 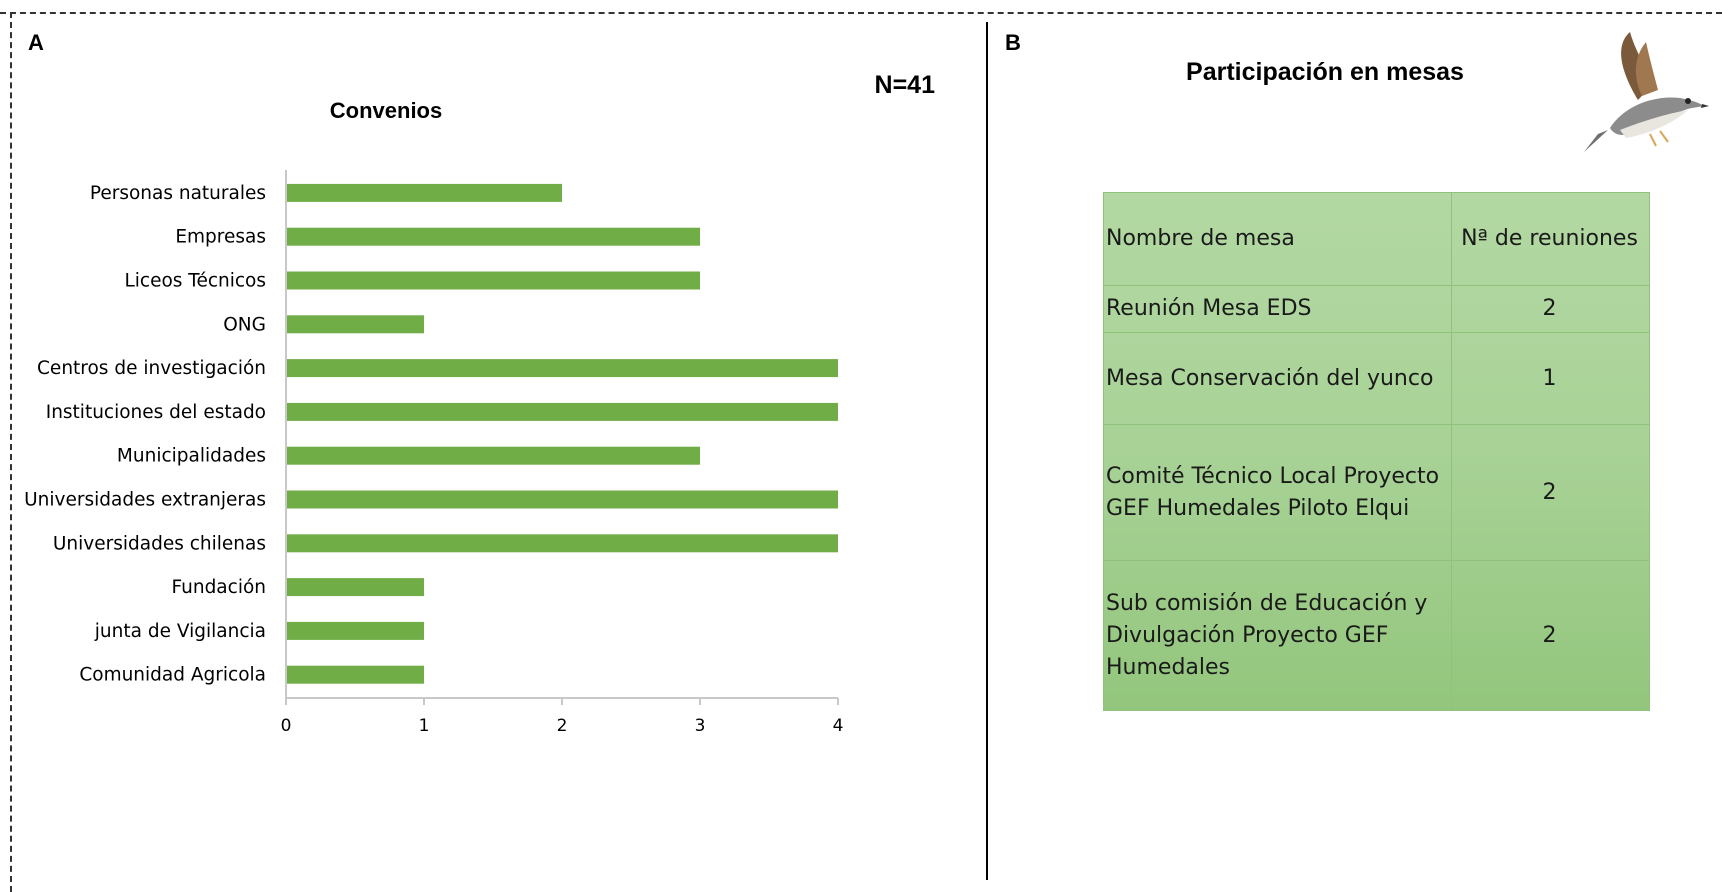 What do you see at coordinates (244, 324) in the screenshot?
I see `category-label: ONG` at bounding box center [244, 324].